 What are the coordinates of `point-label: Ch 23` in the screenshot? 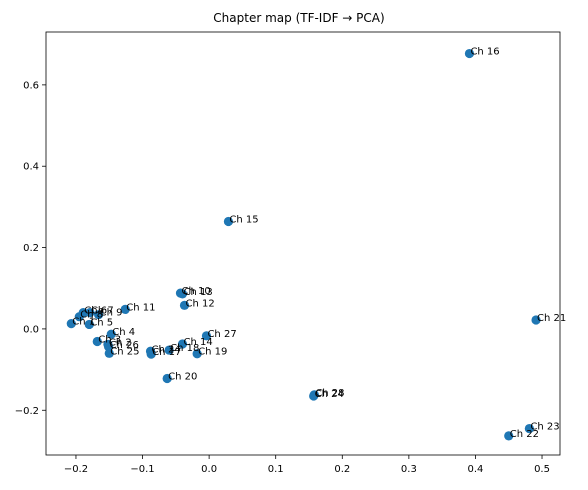 It's located at (544, 427).